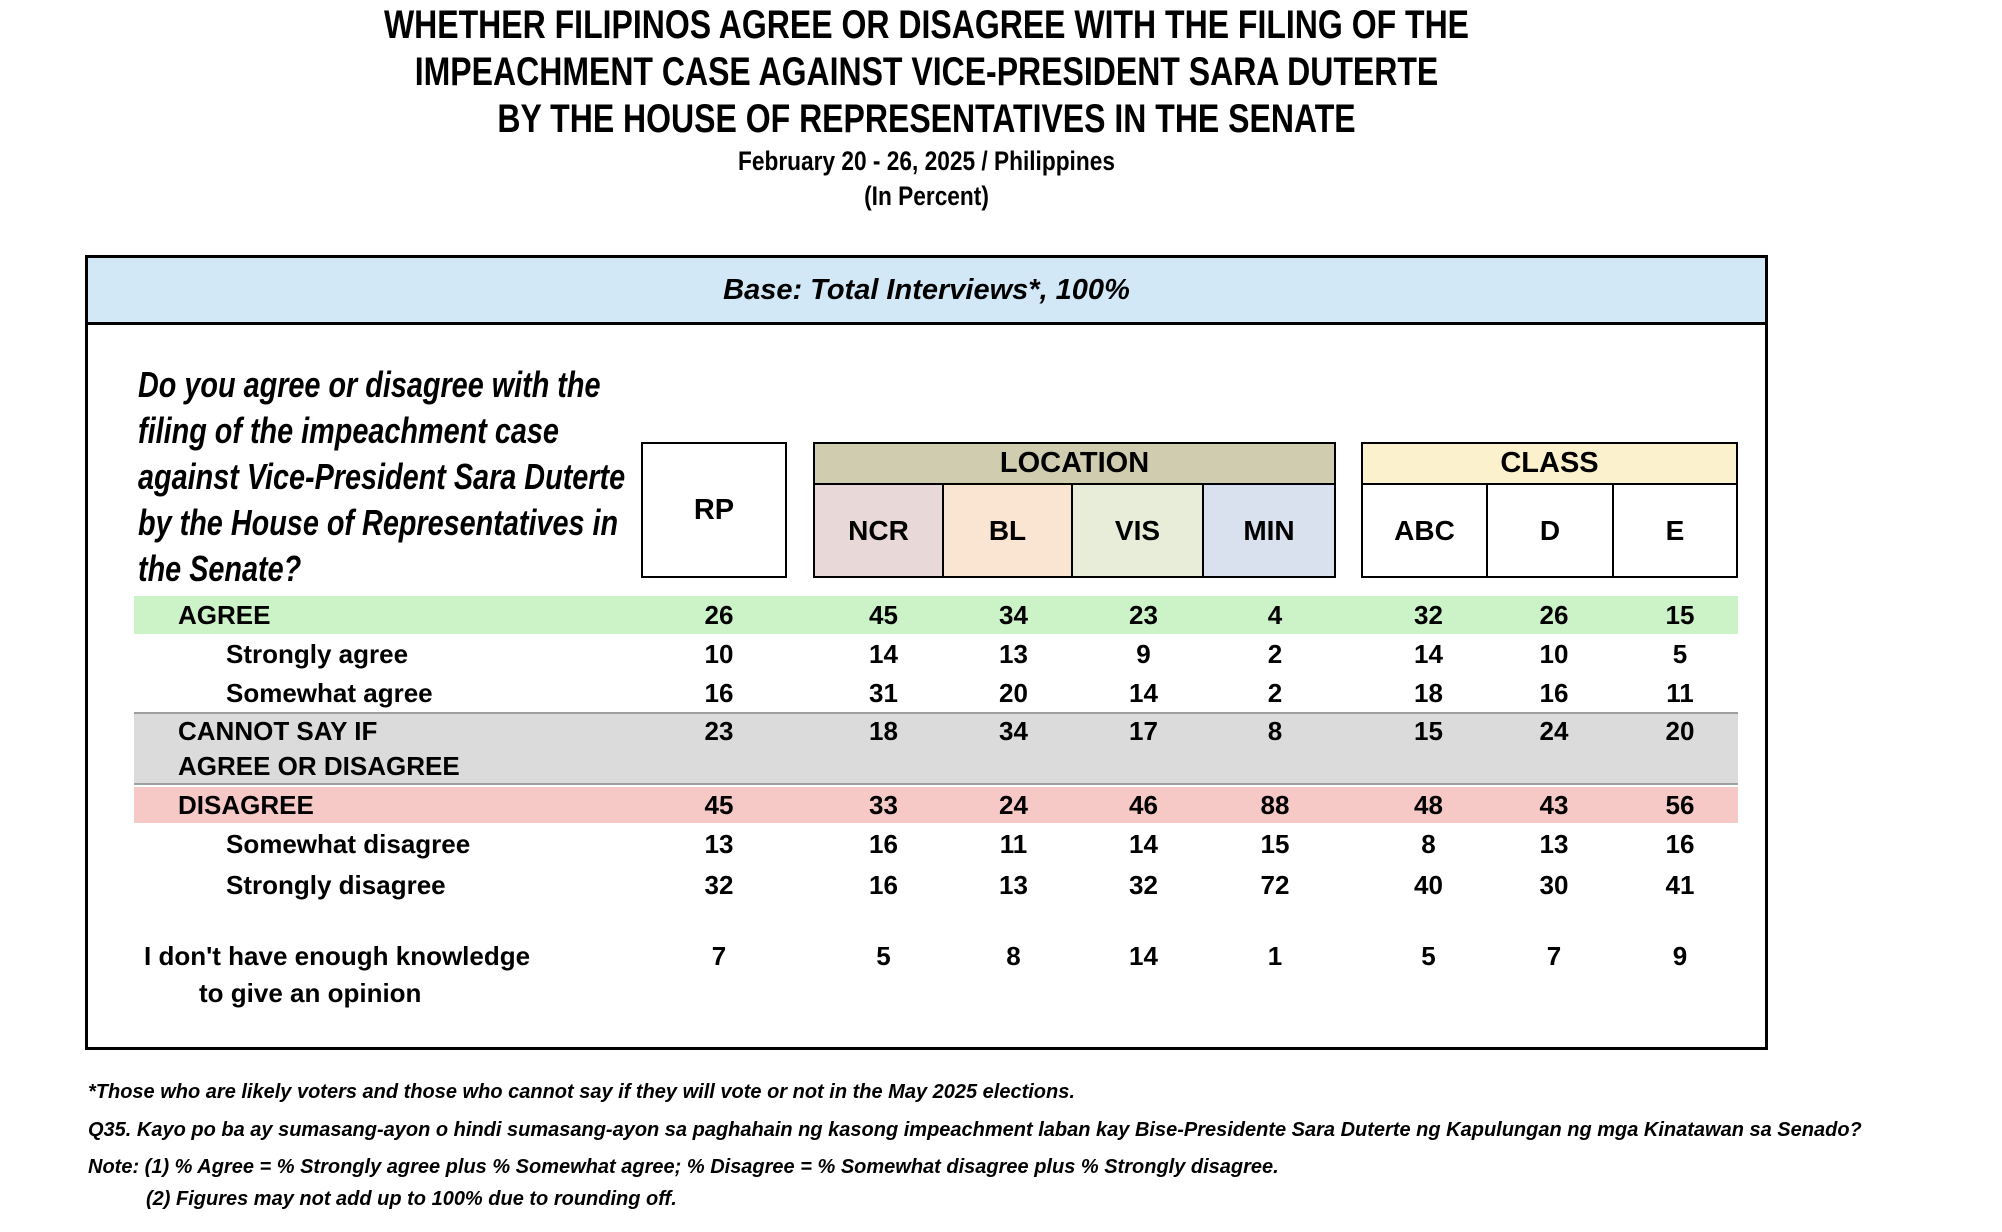 This screenshot has width=2002, height=1232. I want to click on column-header-bl: BL, so click(1008, 530).